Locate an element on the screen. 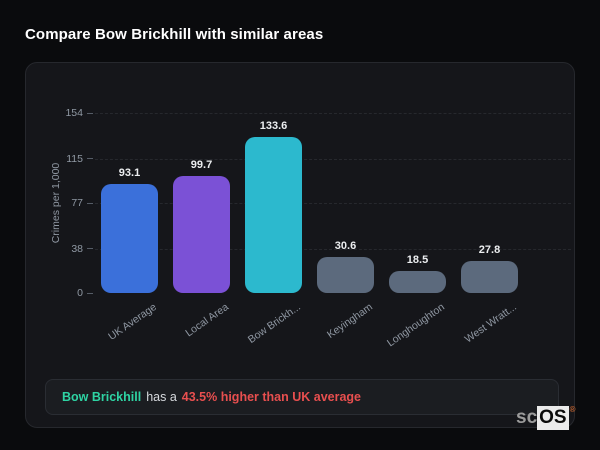  summary-area-name: Bow Brickhill is located at coordinates (102, 397).